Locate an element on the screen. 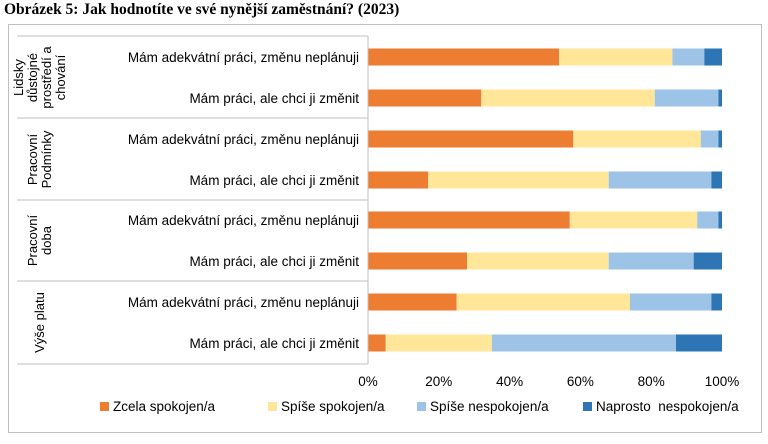 Image resolution: width=768 pixels, height=444 pixels. group-label-line: doba is located at coordinates (46, 240).